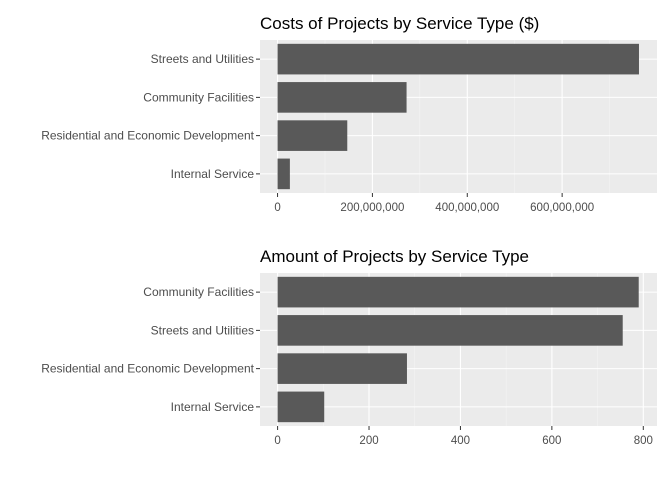  I want to click on amount-x-tick-label: 400, so click(460, 441).